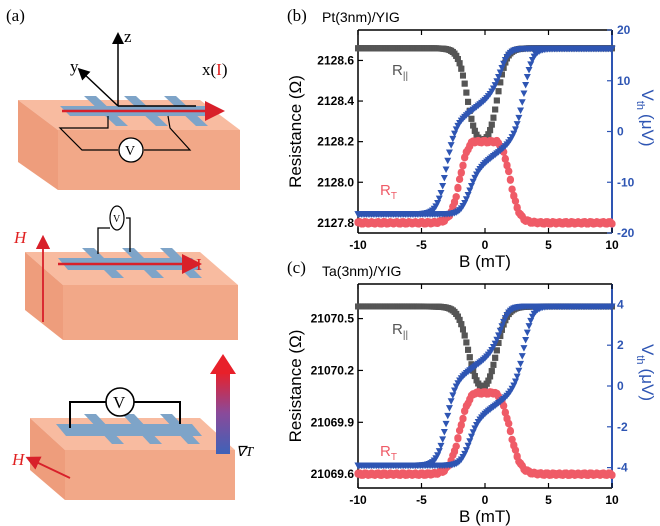 The image size is (660, 526). Describe the element at coordinates (548, 245) in the screenshot. I see `x-tick-label: 5` at that location.